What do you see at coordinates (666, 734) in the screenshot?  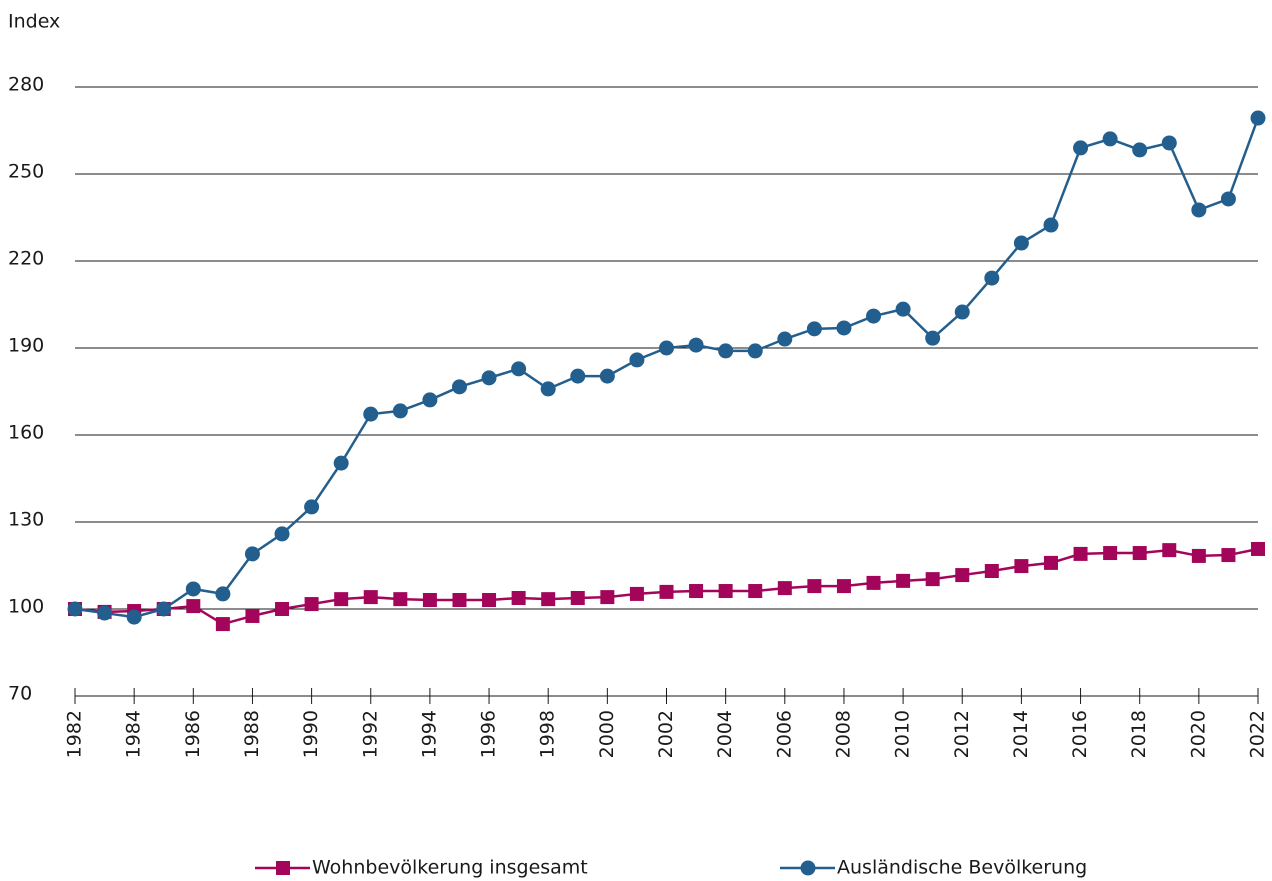 I see `x-tick-label: 2002` at bounding box center [666, 734].